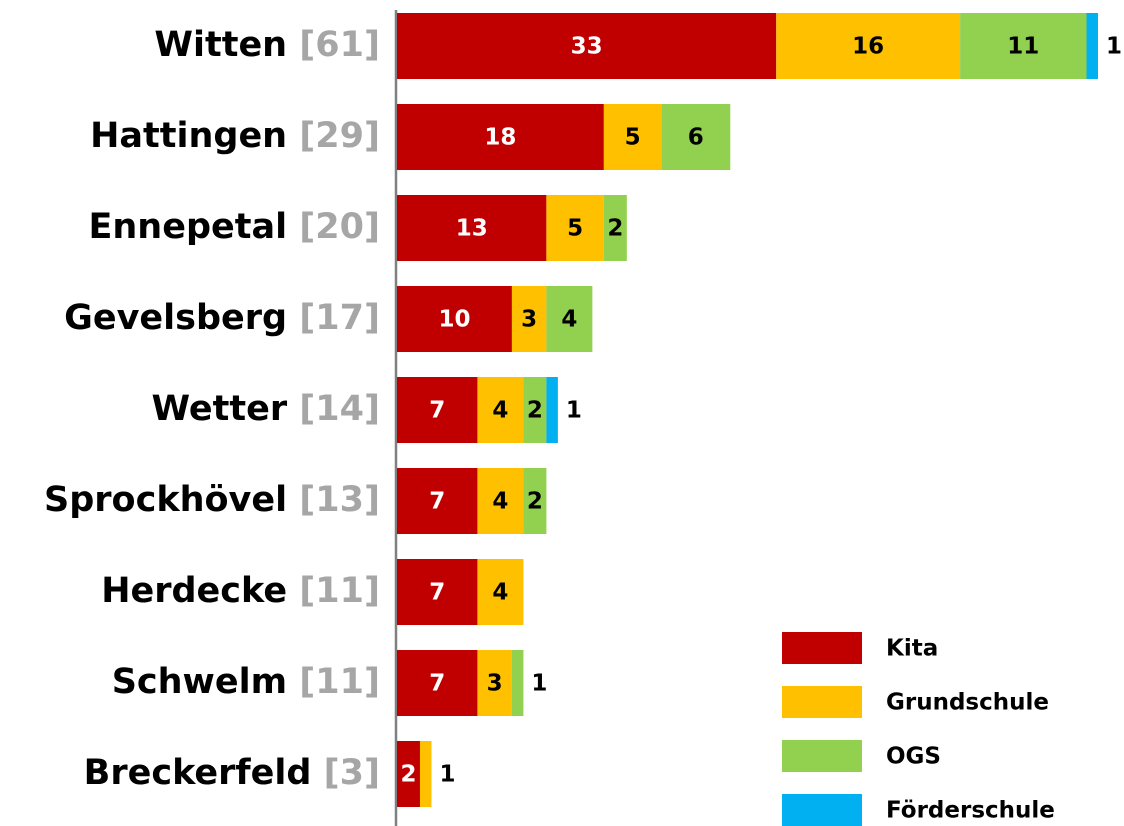 This screenshot has width=1124, height=826. I want to click on category-label: Gevelsberg [17], so click(222, 318).